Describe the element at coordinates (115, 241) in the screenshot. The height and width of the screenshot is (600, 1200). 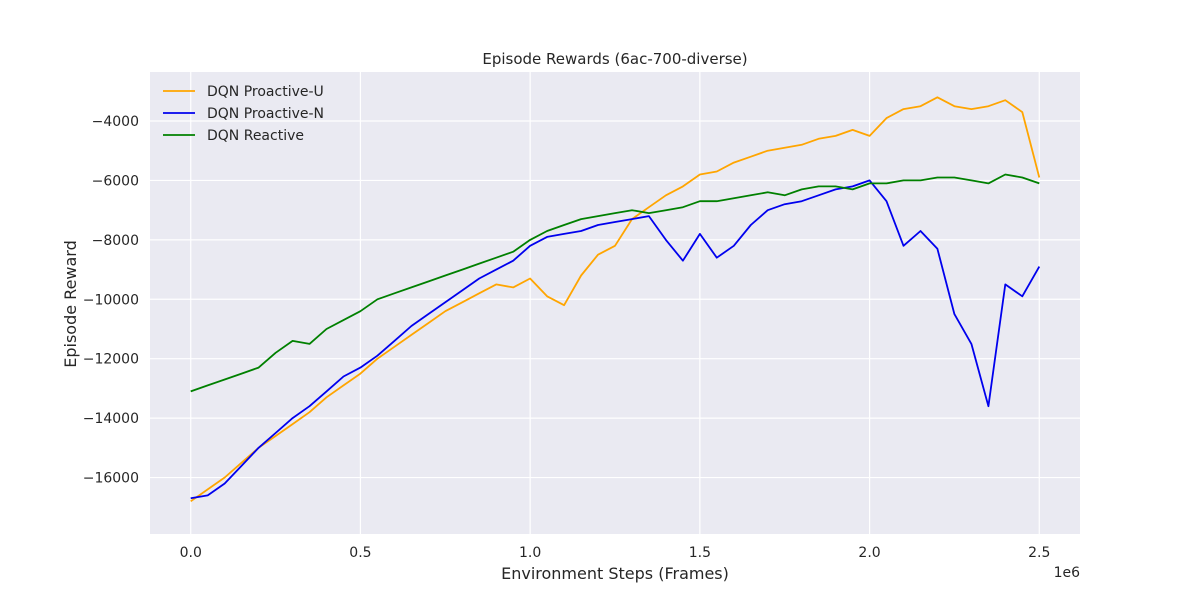
I see `y-tick-label: −8000` at that location.